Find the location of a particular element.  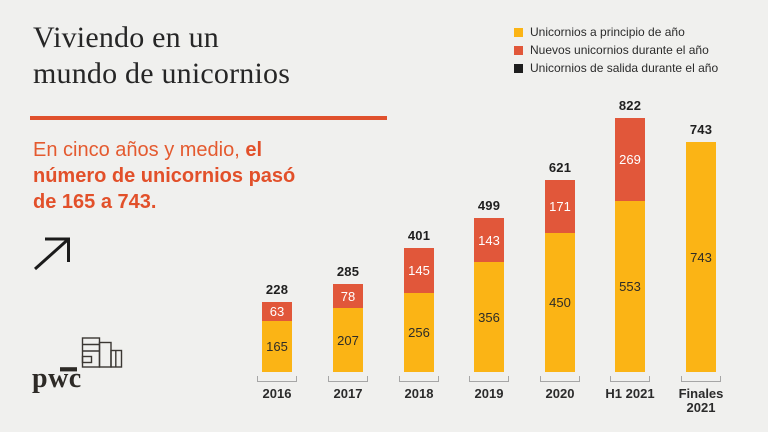

segment-value-label: 743 is located at coordinates (701, 257).